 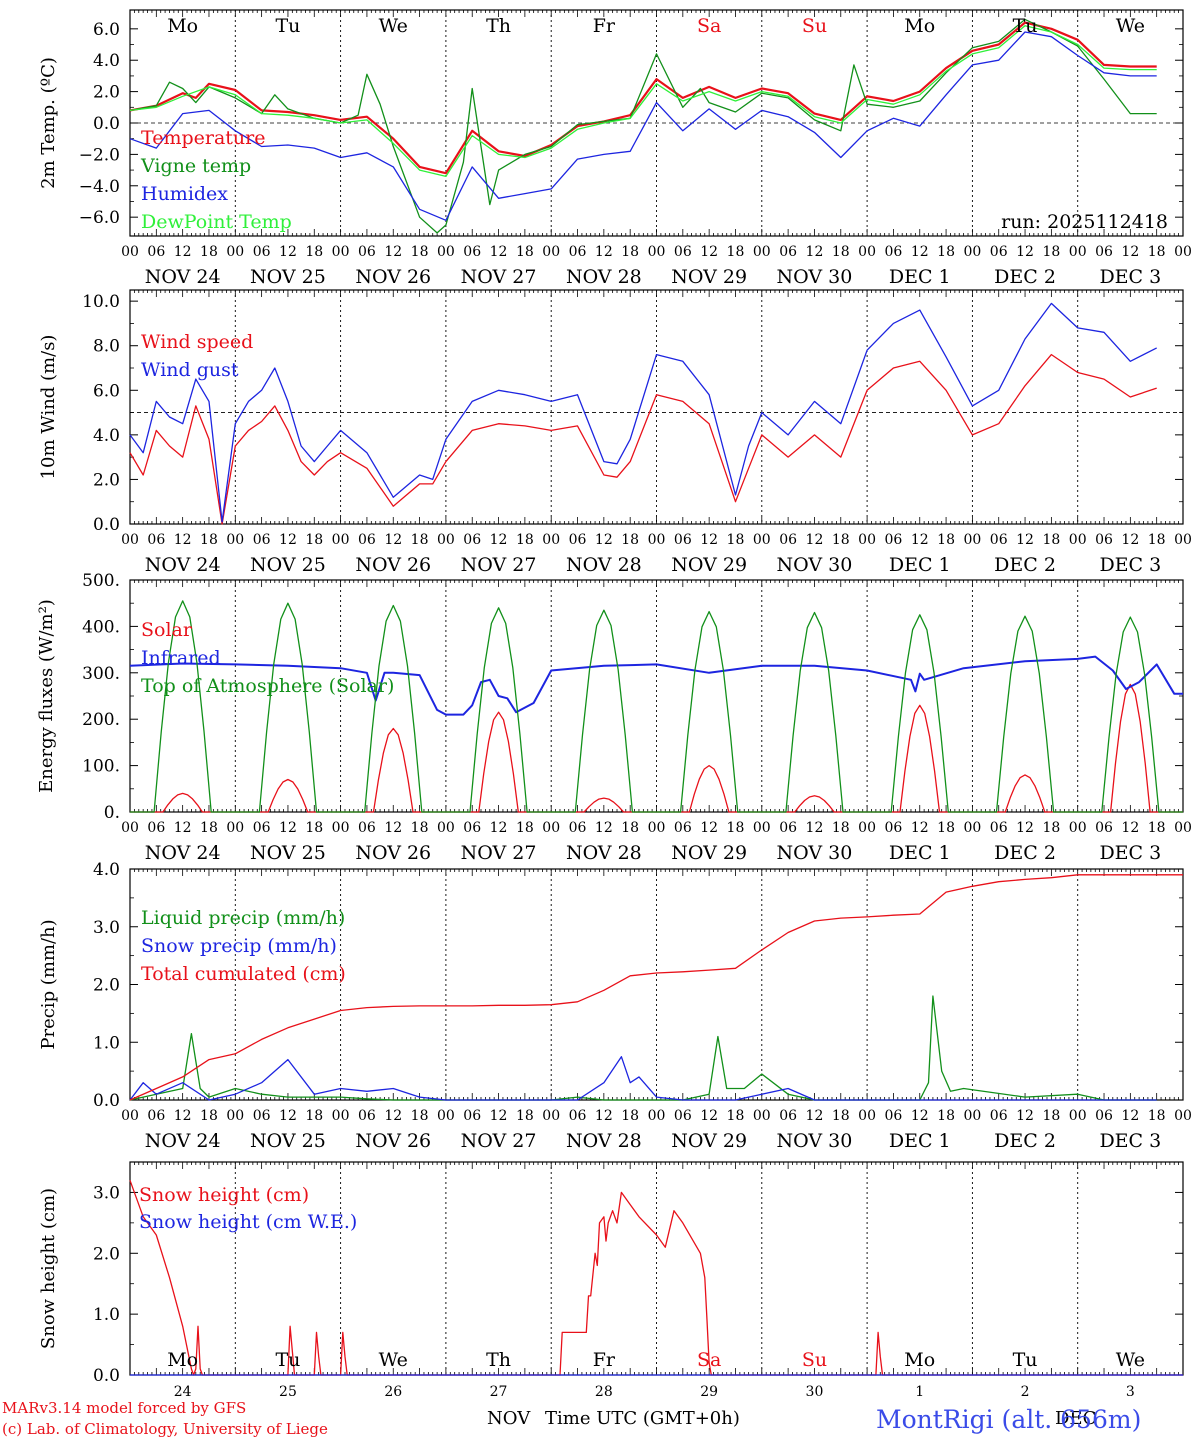 I want to click on legend-entry: Snow precip (mm/h), so click(x=239, y=946).